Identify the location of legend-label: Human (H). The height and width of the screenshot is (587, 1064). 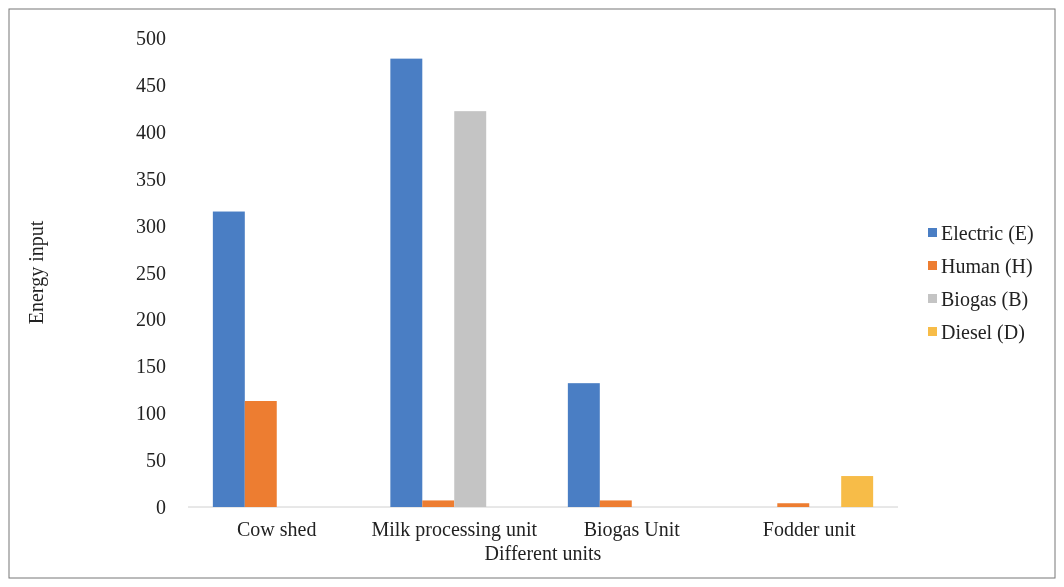
(987, 266).